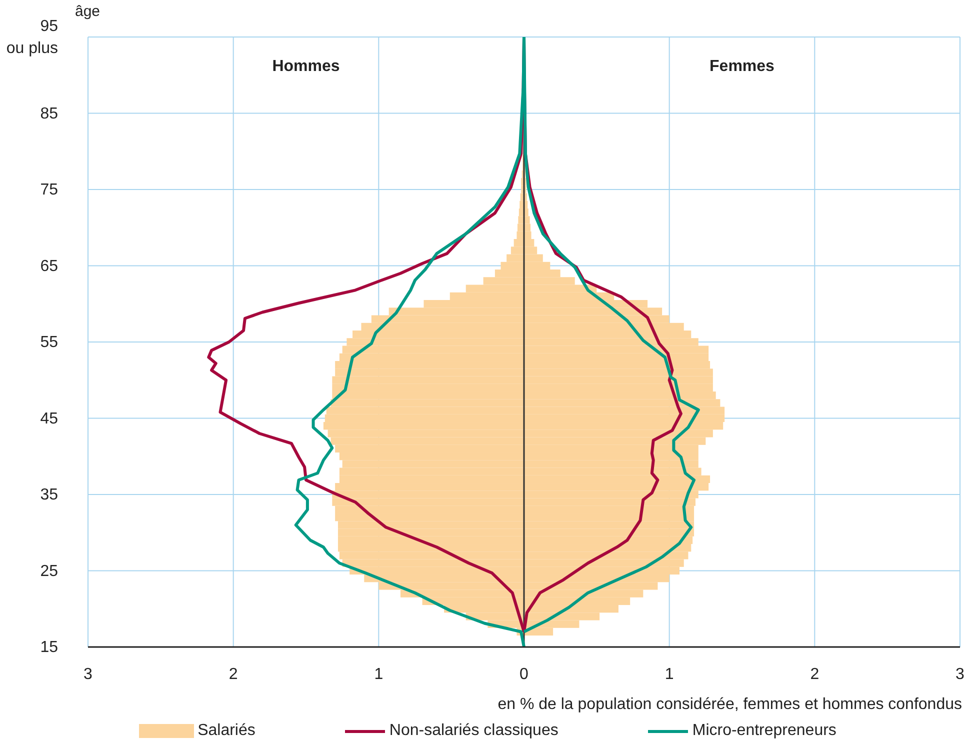 This screenshot has height=754, width=975. Describe the element at coordinates (32, 38) in the screenshot. I see `y-tick-label: 95 ou plus` at that location.